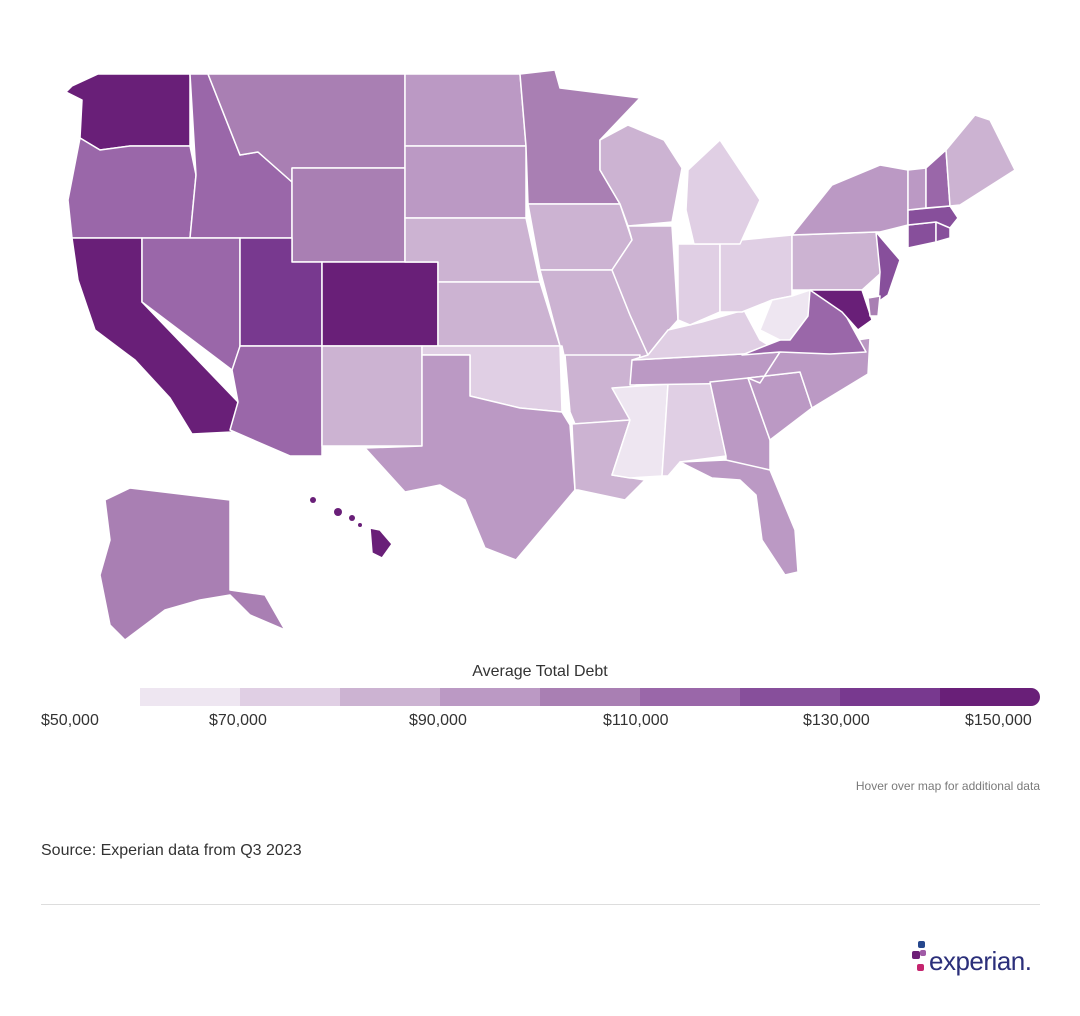 Image resolution: width=1080 pixels, height=1016 pixels. Describe the element at coordinates (372, 396) in the screenshot. I see `state-nm` at that location.